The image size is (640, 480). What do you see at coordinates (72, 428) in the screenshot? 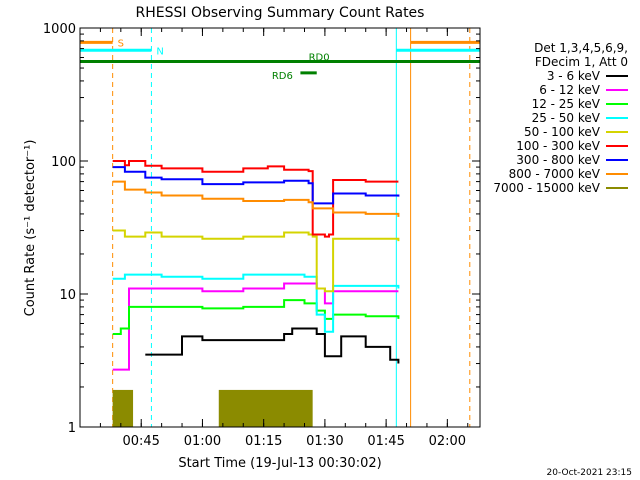
I see `y-tick-label: 1` at bounding box center [72, 428].